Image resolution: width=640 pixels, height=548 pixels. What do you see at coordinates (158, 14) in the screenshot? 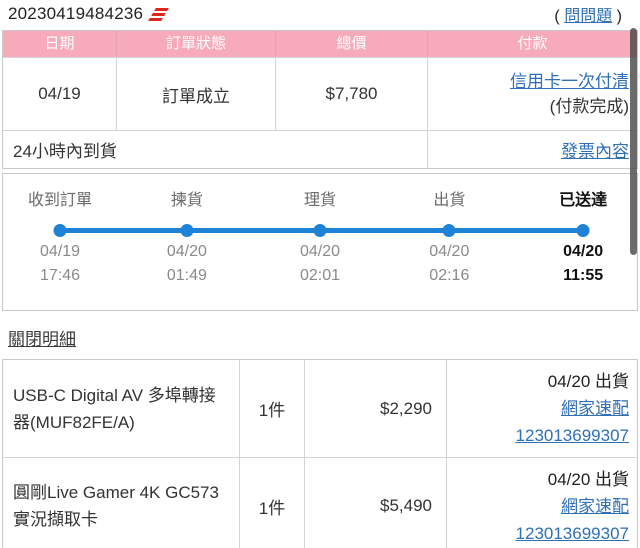
I see `pchome-speed-icon` at bounding box center [158, 14].